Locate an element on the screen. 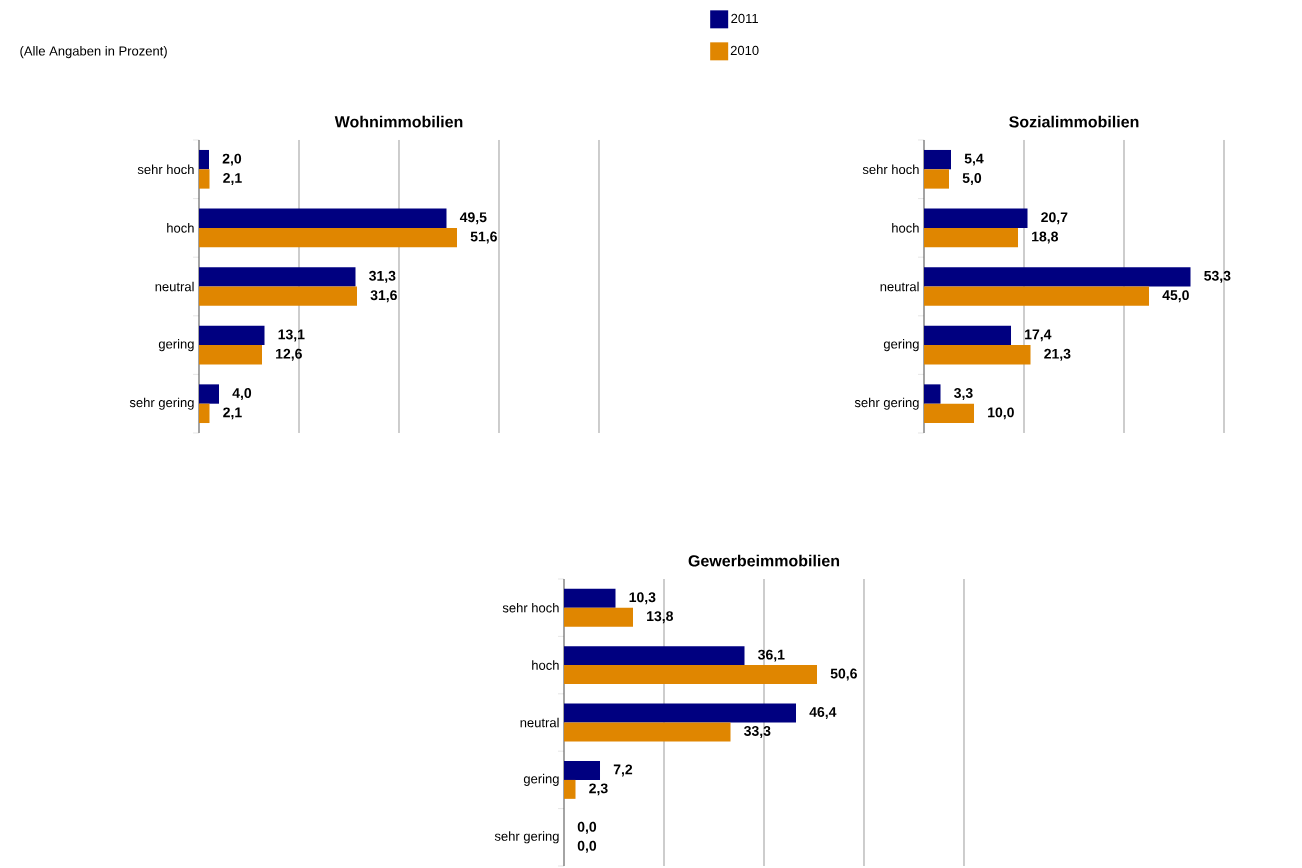 Image resolution: width=1302 pixels, height=868 pixels. data-label: 49,5 is located at coordinates (473, 218).